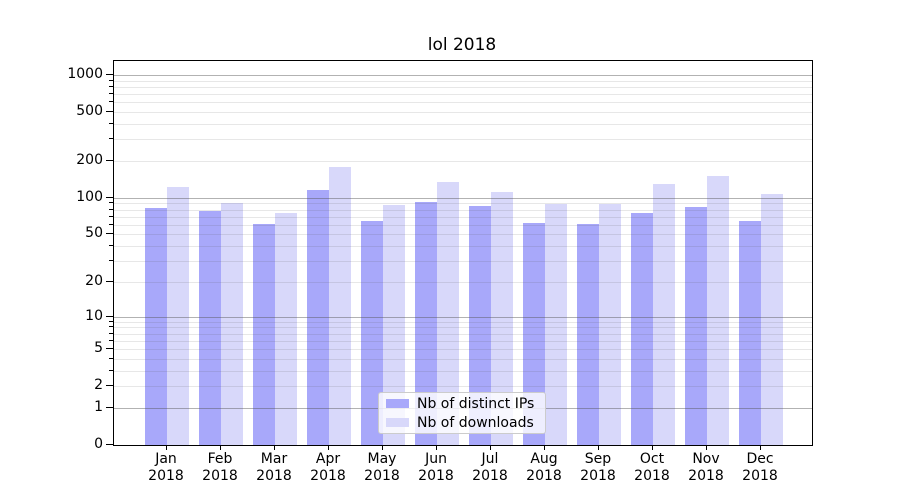 Image resolution: width=900 pixels, height=500 pixels. I want to click on y-tick-label-20: 20, so click(94, 280).